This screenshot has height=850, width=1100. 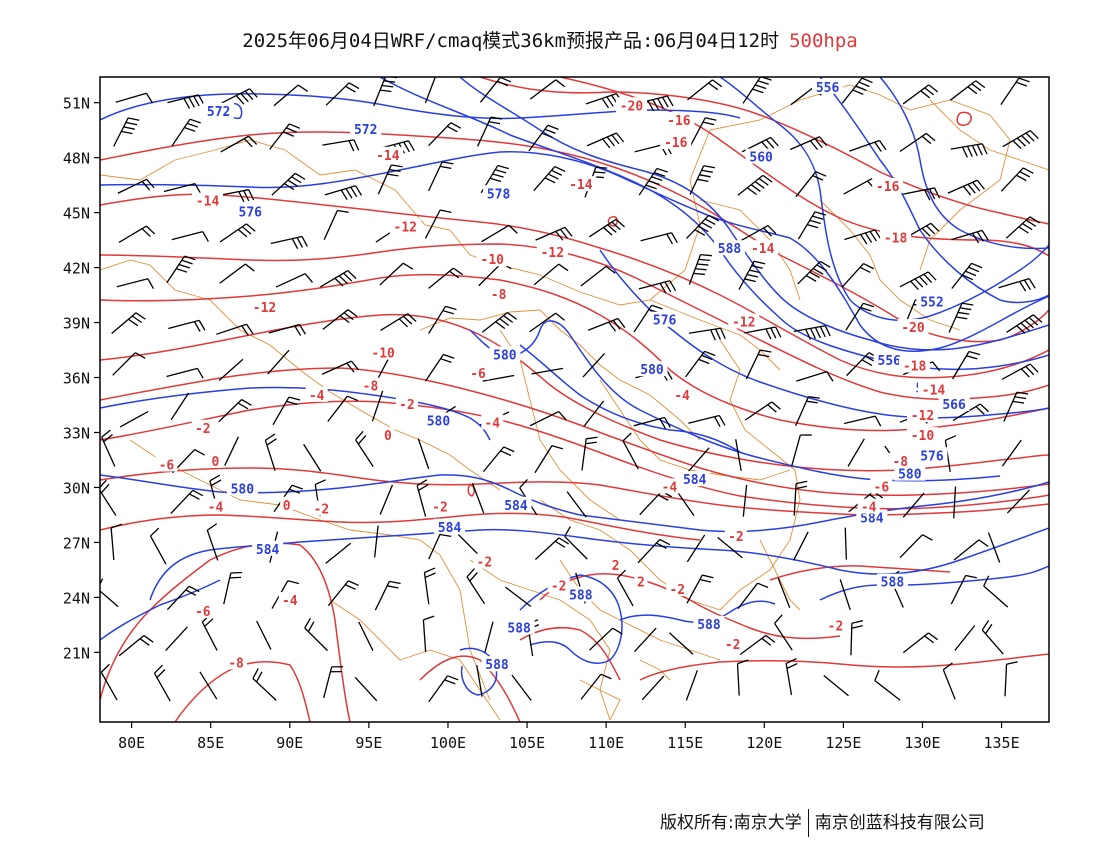 I want to click on lon-label: 80E, so click(x=131, y=743).